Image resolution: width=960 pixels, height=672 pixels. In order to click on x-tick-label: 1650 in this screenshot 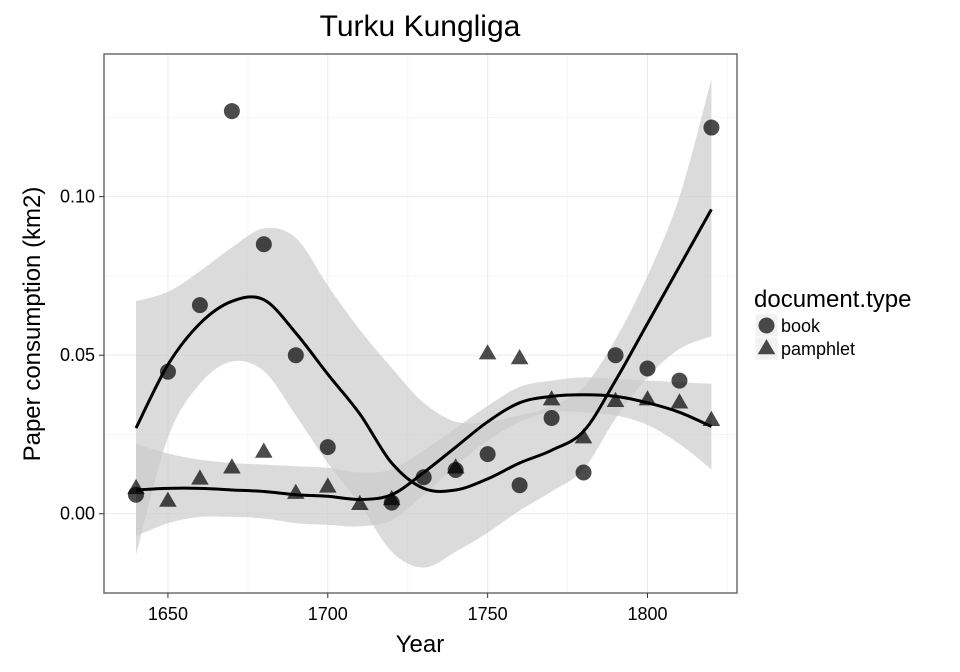, I will do `click(168, 614)`.